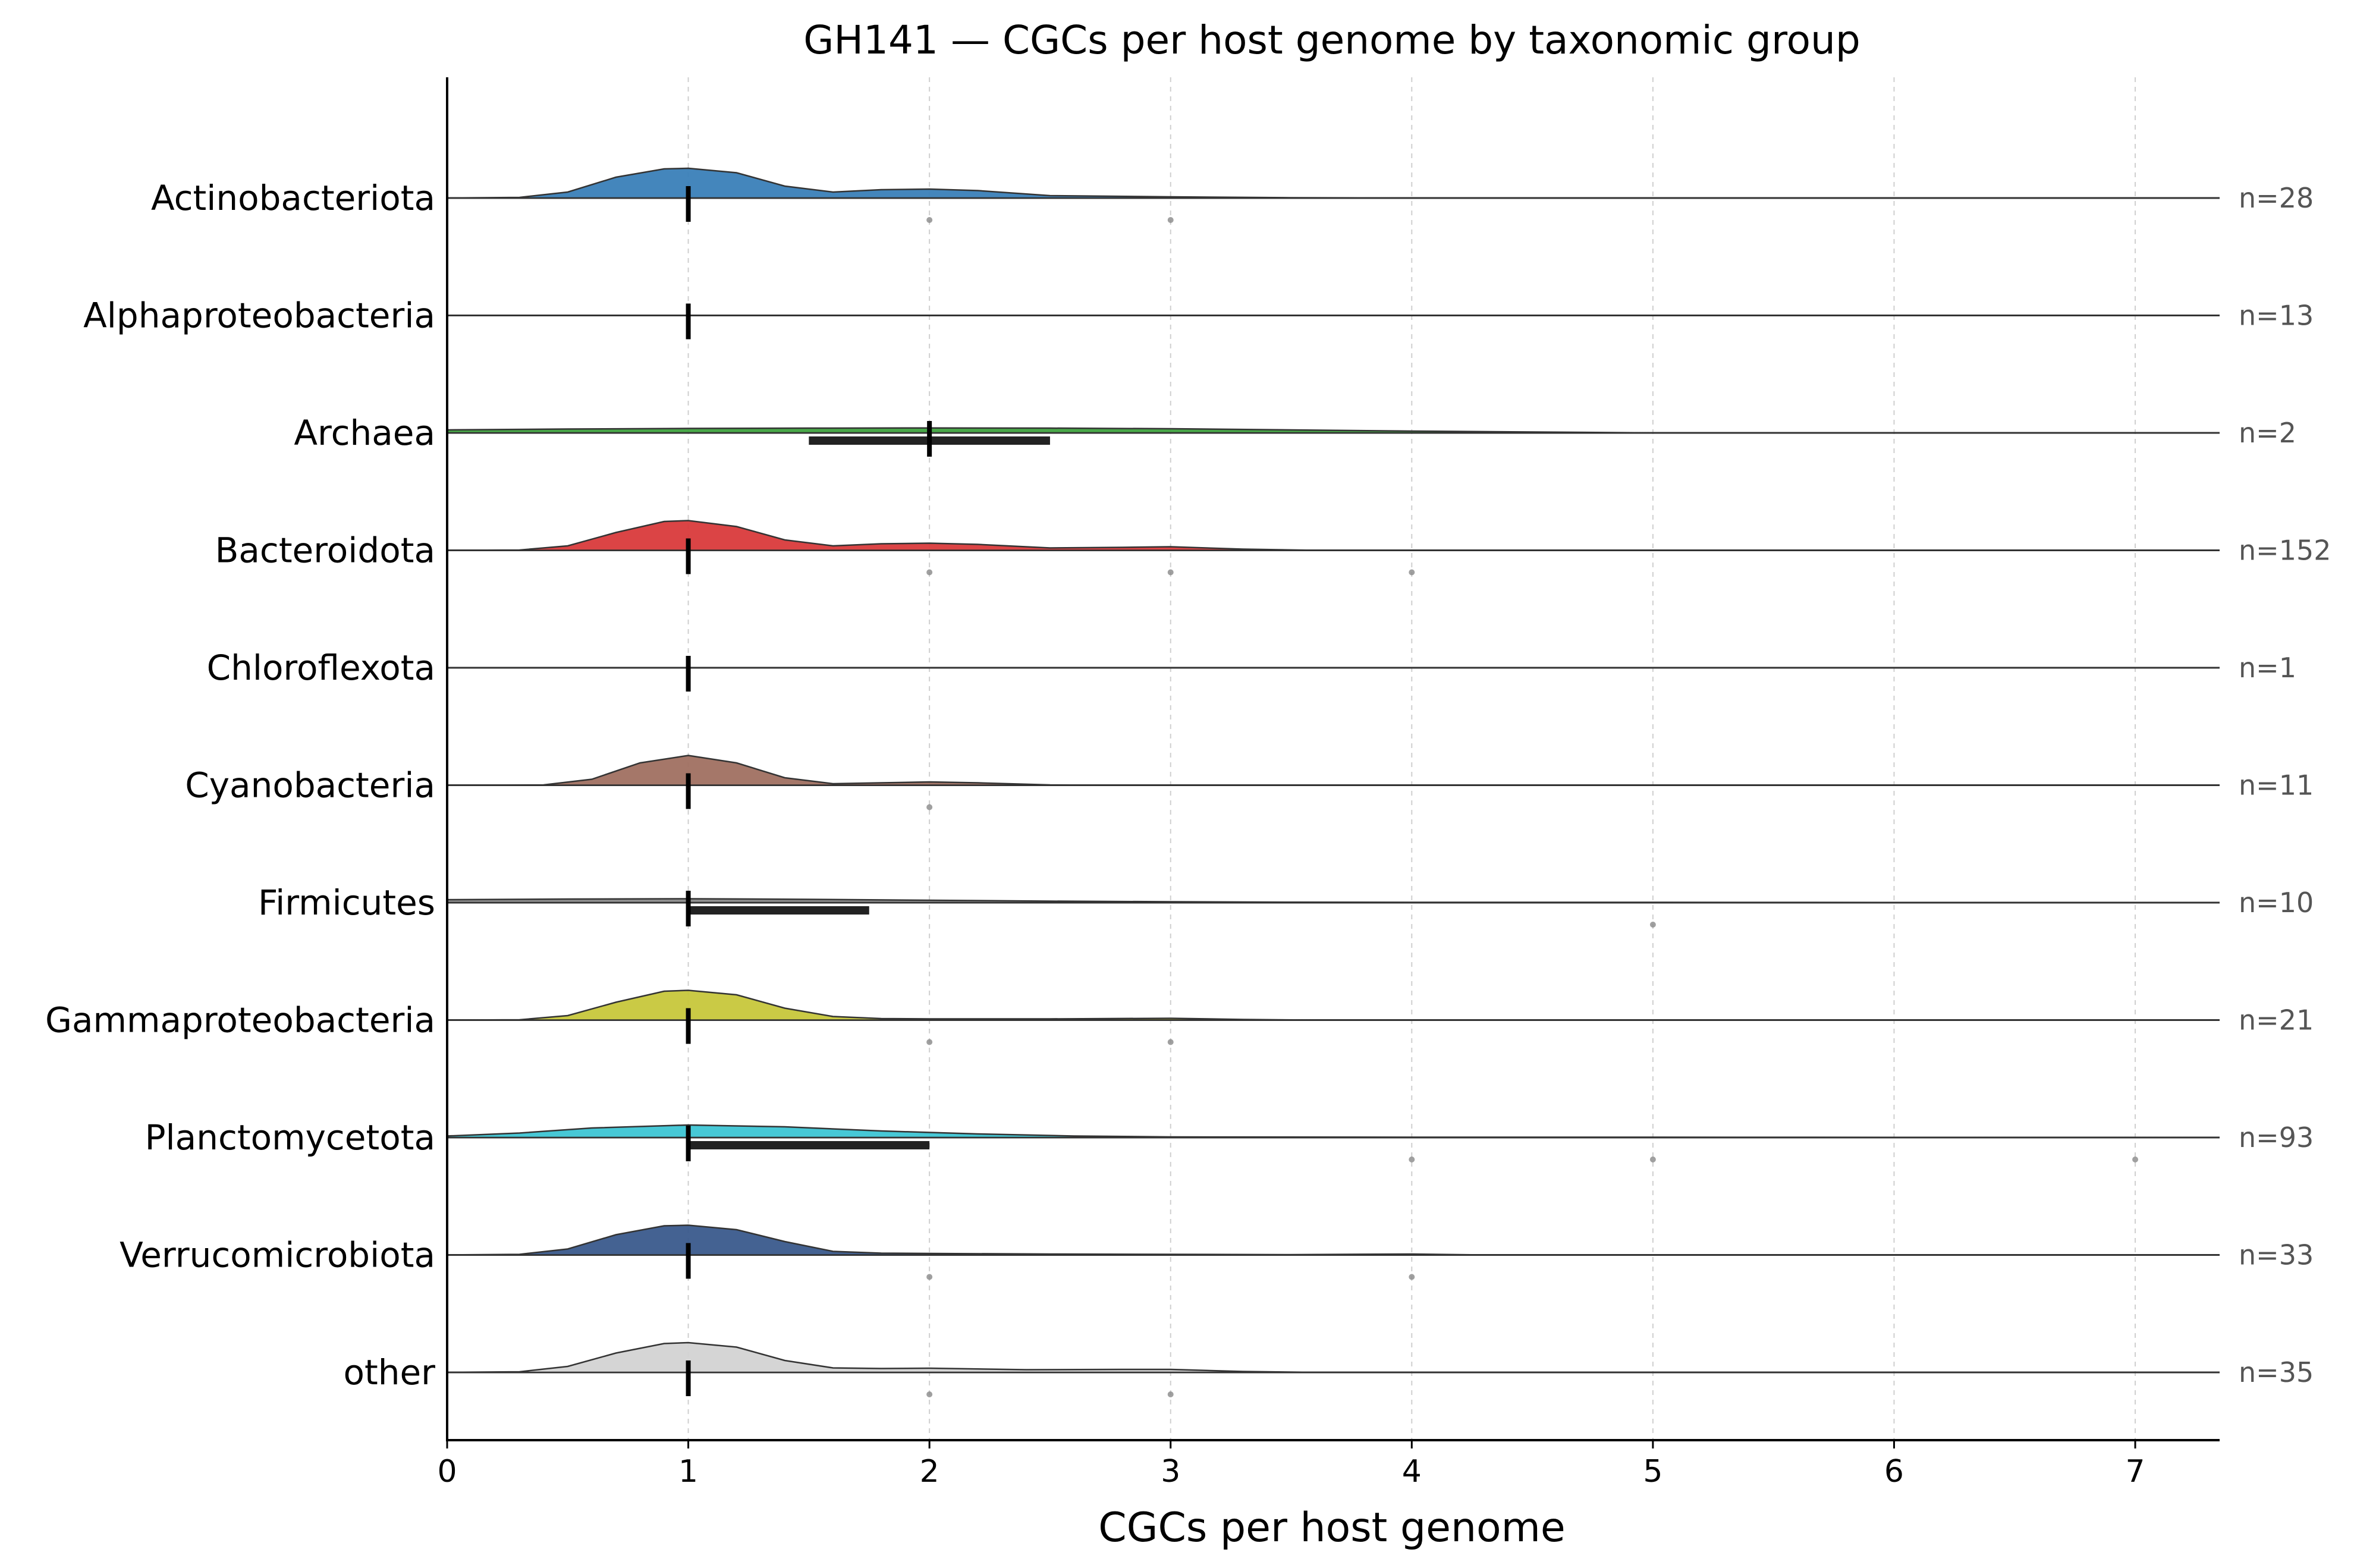 The image size is (2354, 1568). I want to click on ridge-firmicutes, so click(1333, 909).